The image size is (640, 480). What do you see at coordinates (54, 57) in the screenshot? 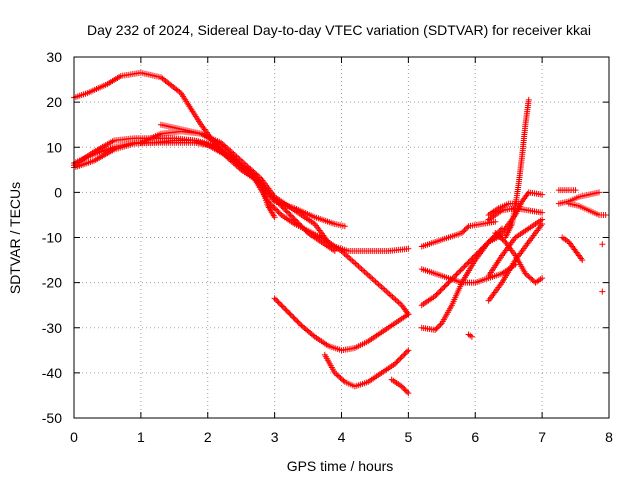
I see `y-tick-label: 30` at bounding box center [54, 57].